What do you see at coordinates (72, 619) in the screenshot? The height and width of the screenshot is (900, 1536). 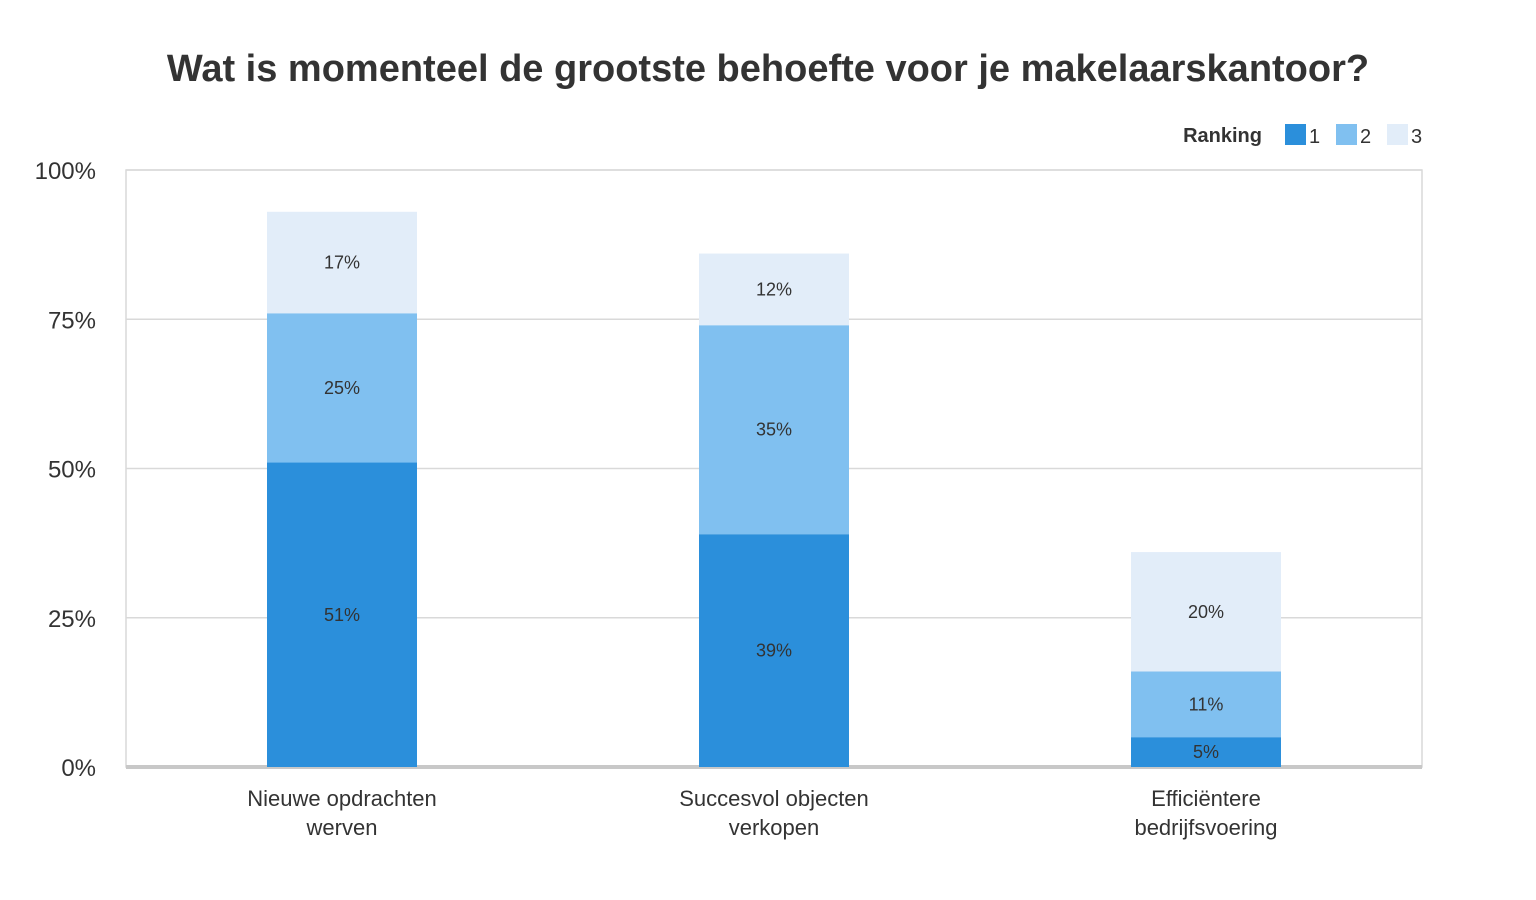 I see `y-tick-label: 25%` at bounding box center [72, 619].